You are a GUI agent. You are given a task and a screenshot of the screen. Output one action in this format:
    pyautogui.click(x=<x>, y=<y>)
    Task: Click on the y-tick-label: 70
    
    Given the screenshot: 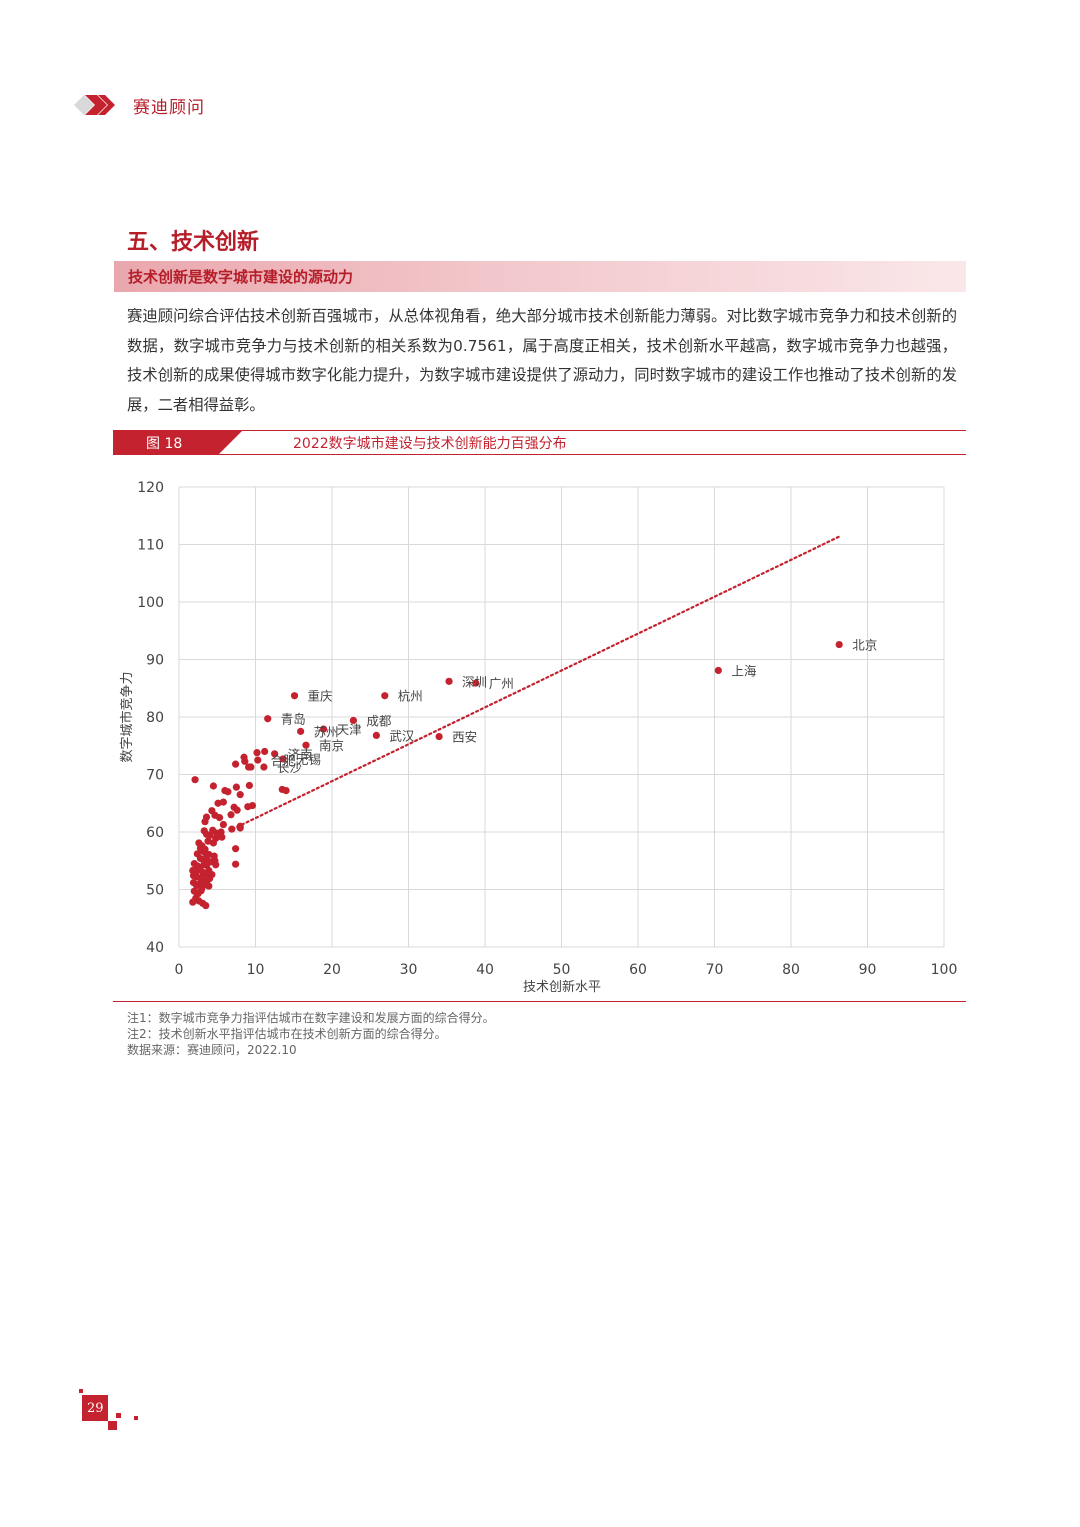 What is the action you would take?
    pyautogui.click(x=155, y=776)
    